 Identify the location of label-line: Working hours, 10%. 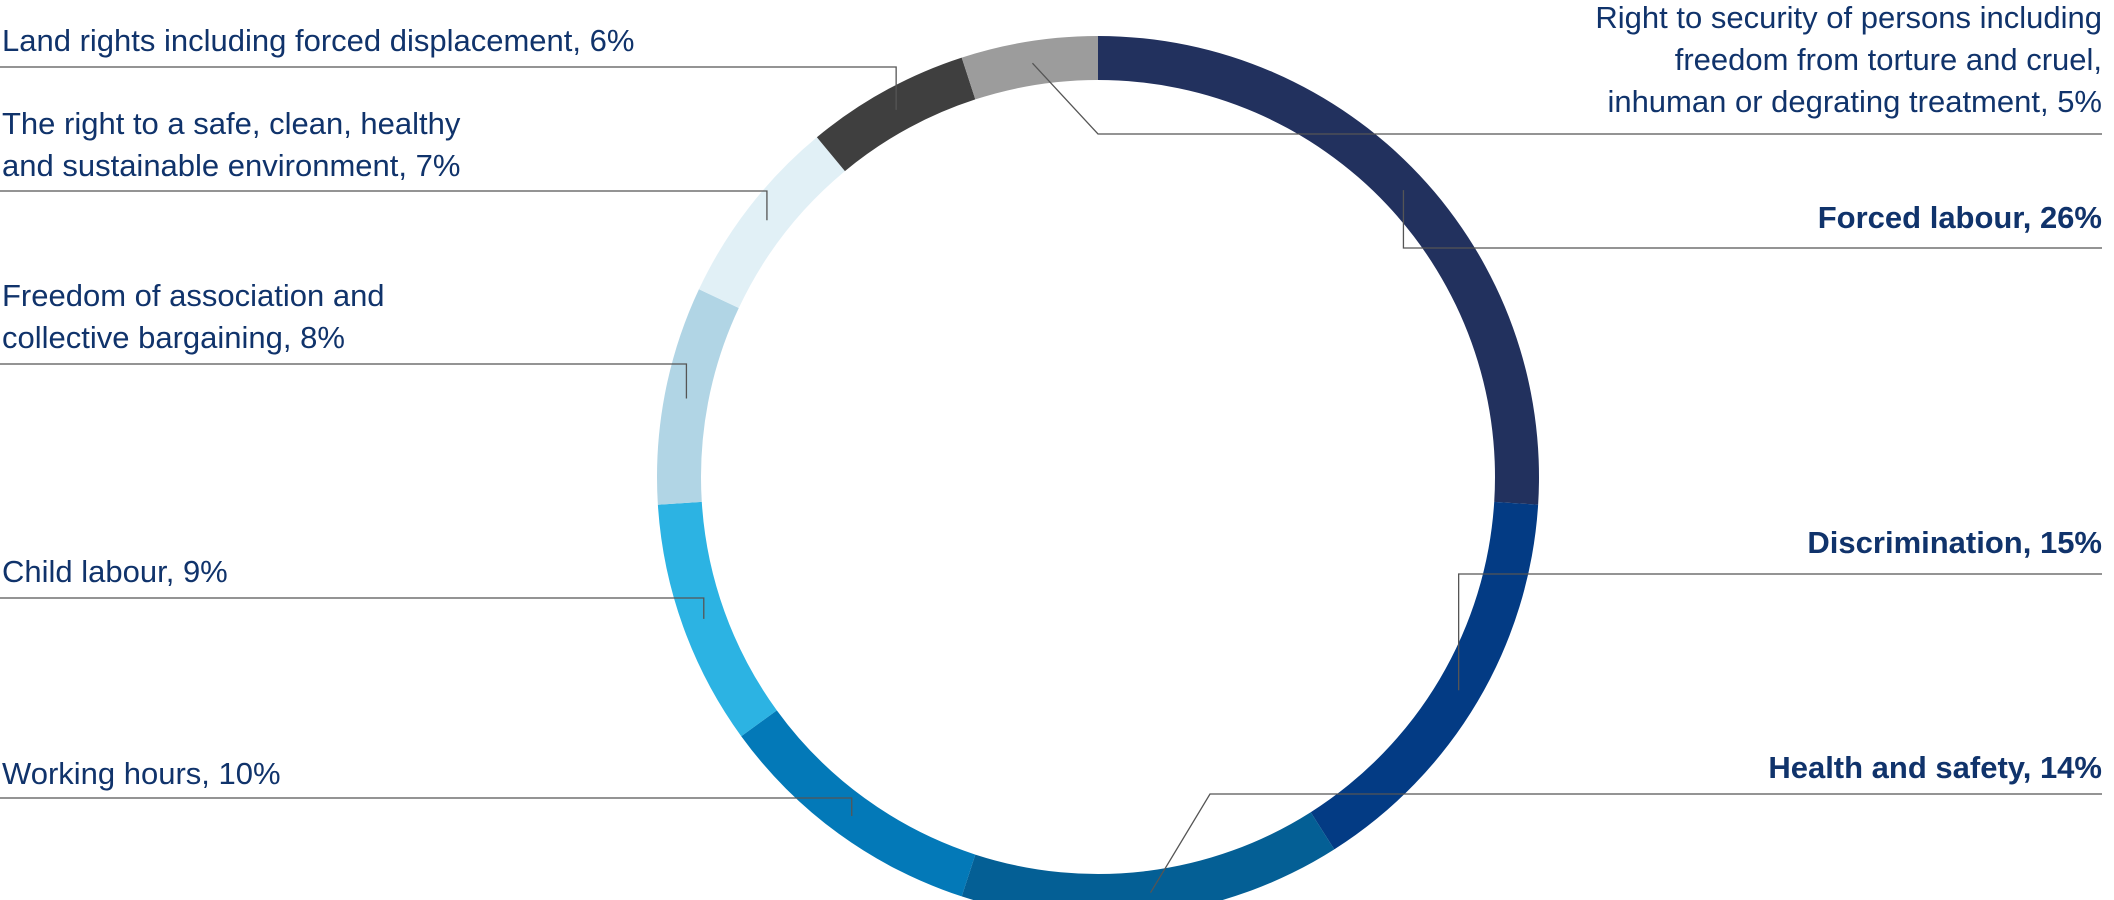
(141, 773).